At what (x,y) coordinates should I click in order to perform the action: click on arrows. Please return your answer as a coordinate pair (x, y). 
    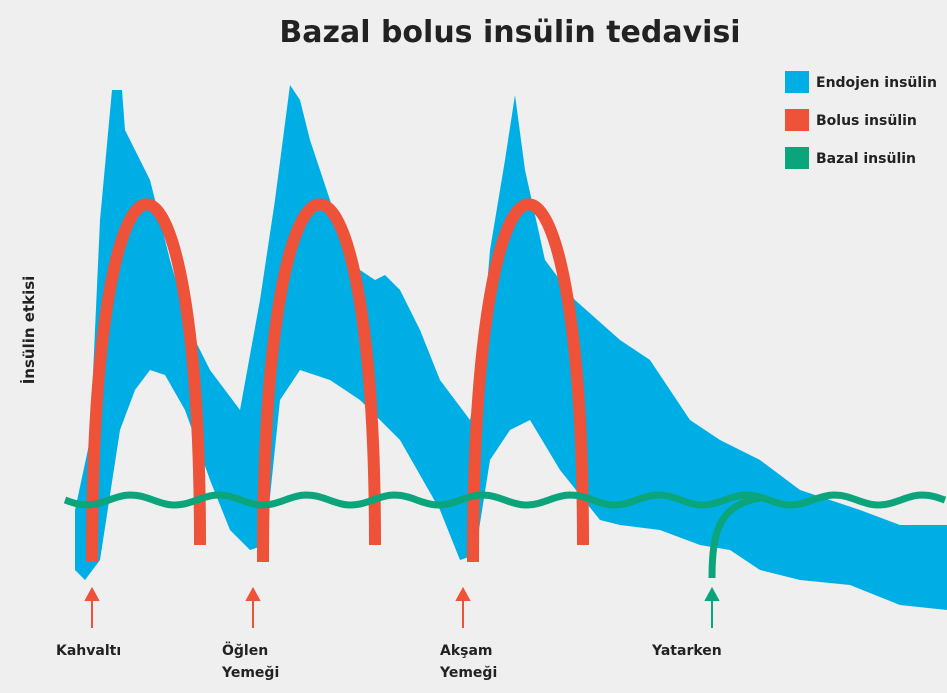
    Looking at the image, I should click on (402, 607).